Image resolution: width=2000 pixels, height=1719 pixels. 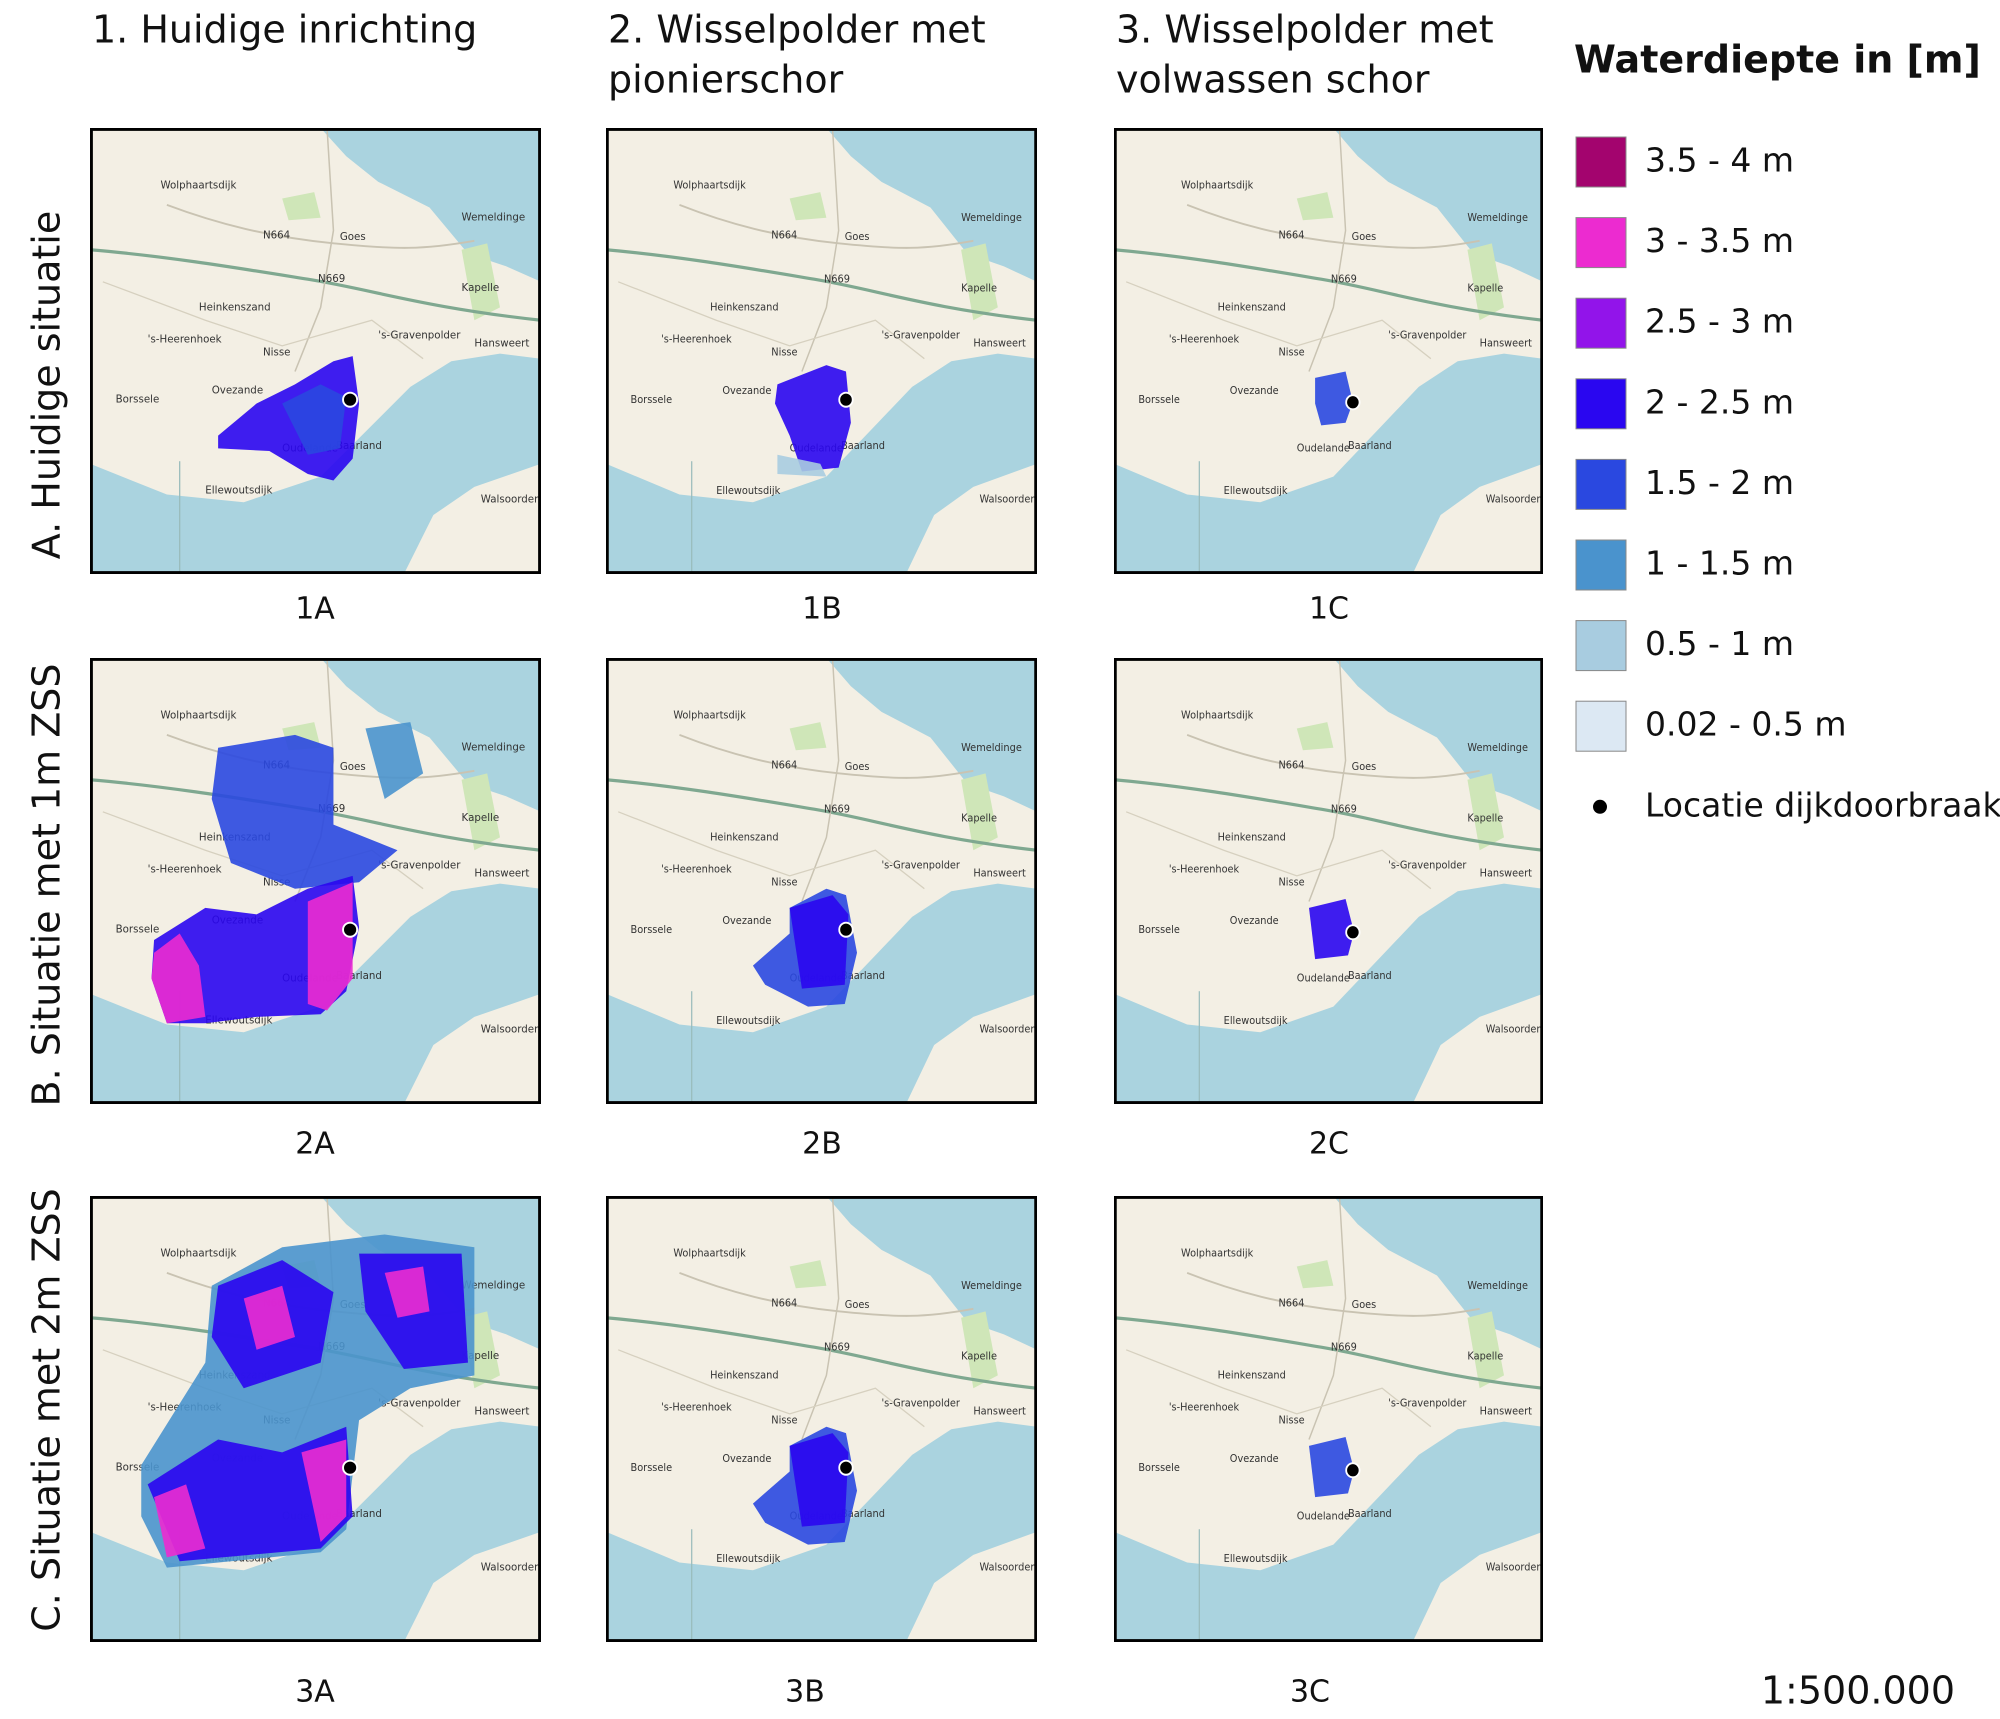 I want to click on legend-label: 0.5 - 1 m, so click(x=1719, y=643).